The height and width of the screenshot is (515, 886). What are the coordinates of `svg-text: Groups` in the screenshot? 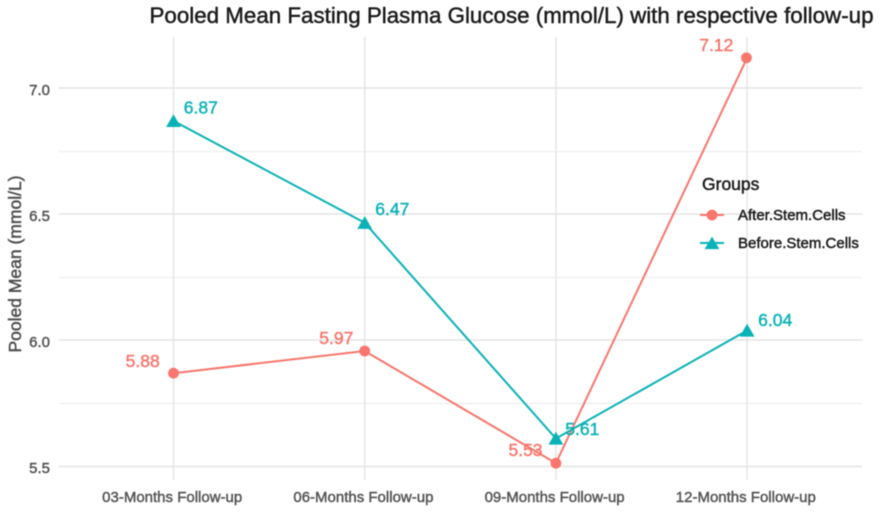 It's located at (731, 184).